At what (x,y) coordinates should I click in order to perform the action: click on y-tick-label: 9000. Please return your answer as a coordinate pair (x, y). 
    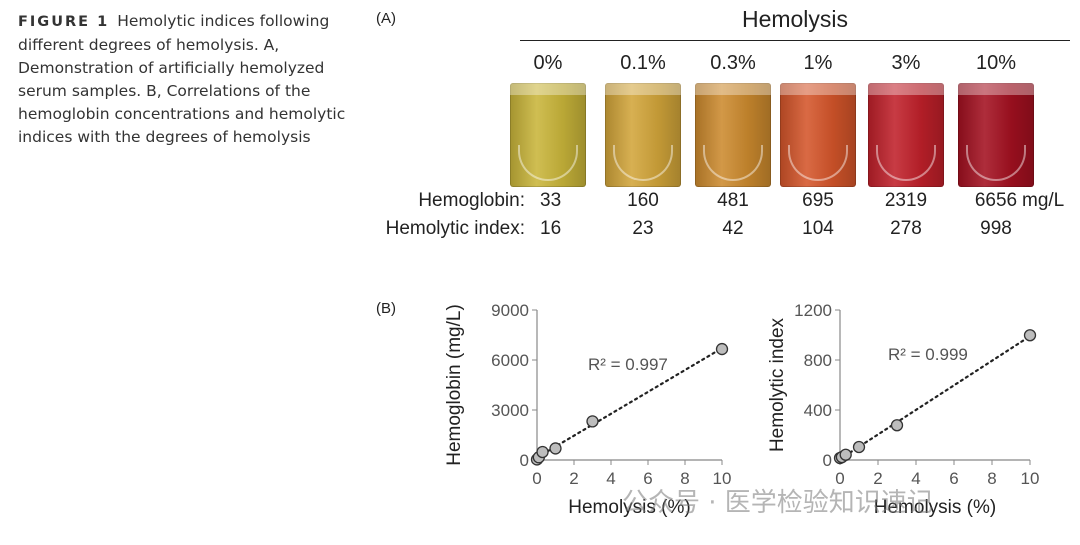
    Looking at the image, I should click on (510, 310).